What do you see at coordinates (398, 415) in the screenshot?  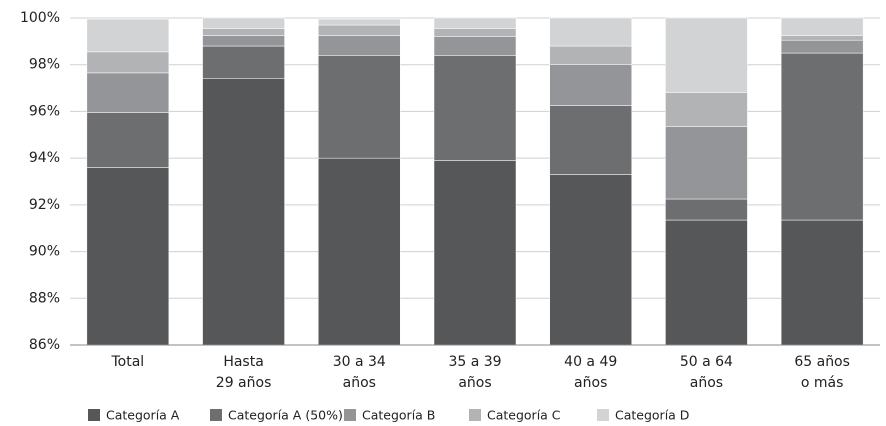 I see `legend-label: Categoría B` at bounding box center [398, 415].